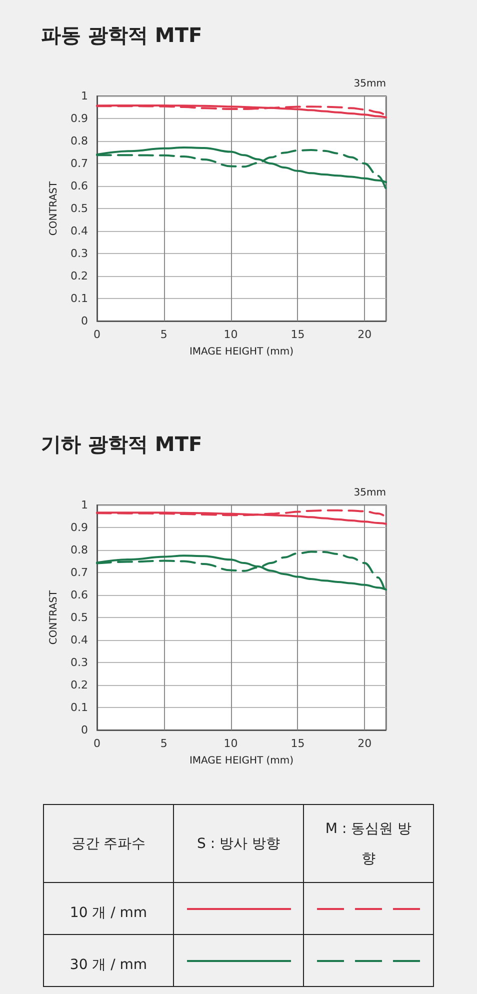 Image resolution: width=477 pixels, height=994 pixels. Describe the element at coordinates (239, 843) in the screenshot. I see `text: S : 방사 방향` at that location.